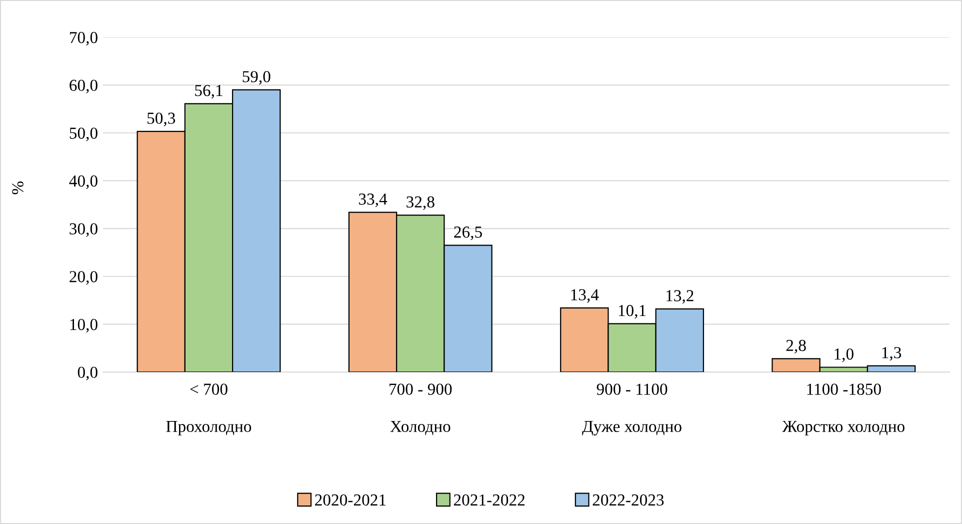 The height and width of the screenshot is (524, 962). What do you see at coordinates (84, 278) in the screenshot?
I see `y-tick-label: 20,0` at bounding box center [84, 278].